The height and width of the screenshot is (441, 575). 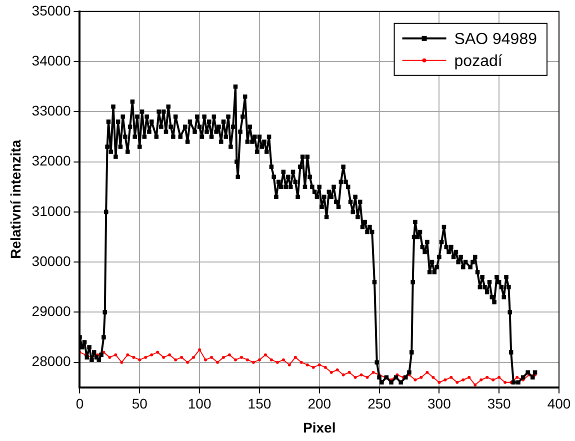 I want to click on x-tick-label: 100, so click(x=200, y=404).